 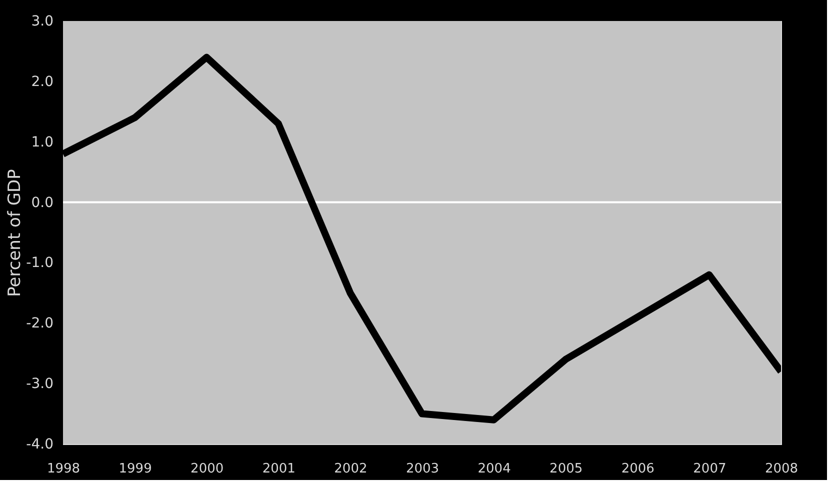 What do you see at coordinates (40, 263) in the screenshot?
I see `y-tick-label: -1.0` at bounding box center [40, 263].